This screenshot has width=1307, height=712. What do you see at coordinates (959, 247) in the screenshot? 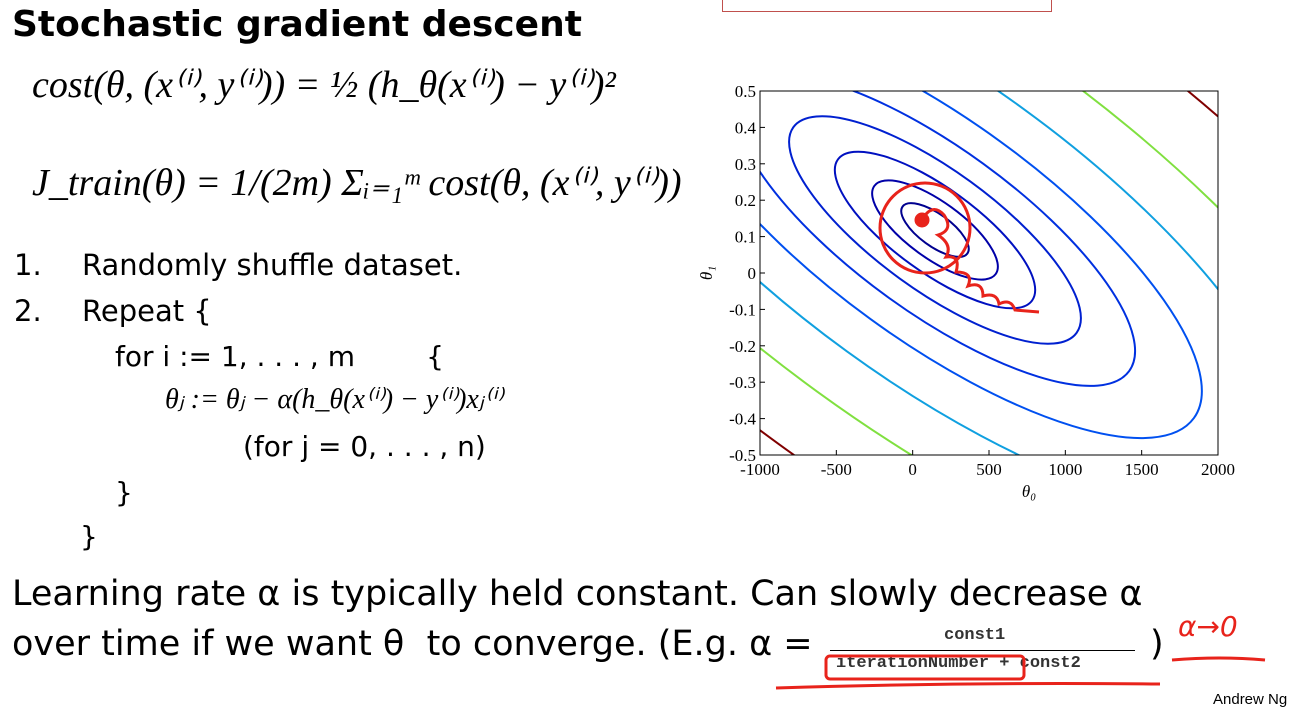
I see `sgd-path` at bounding box center [959, 247].